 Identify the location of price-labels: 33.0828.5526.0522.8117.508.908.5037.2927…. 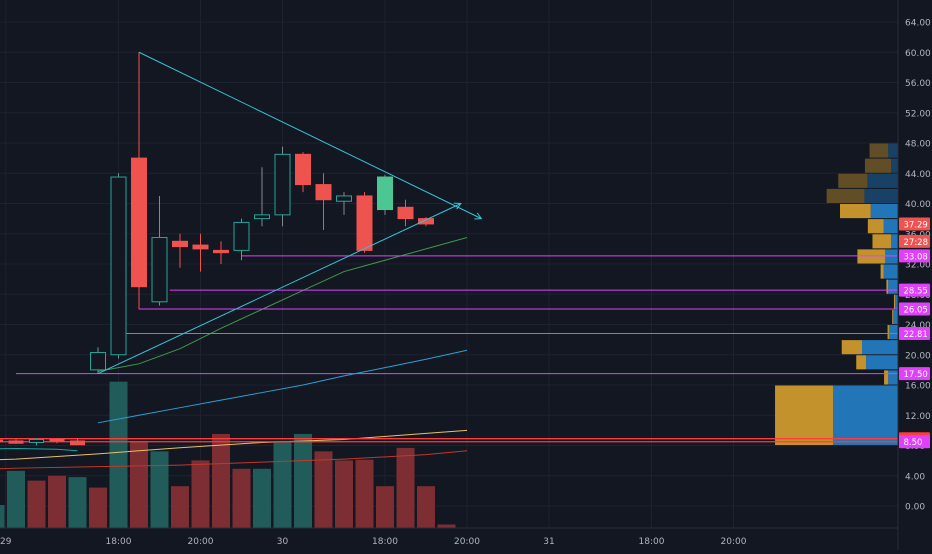
(914, 333).